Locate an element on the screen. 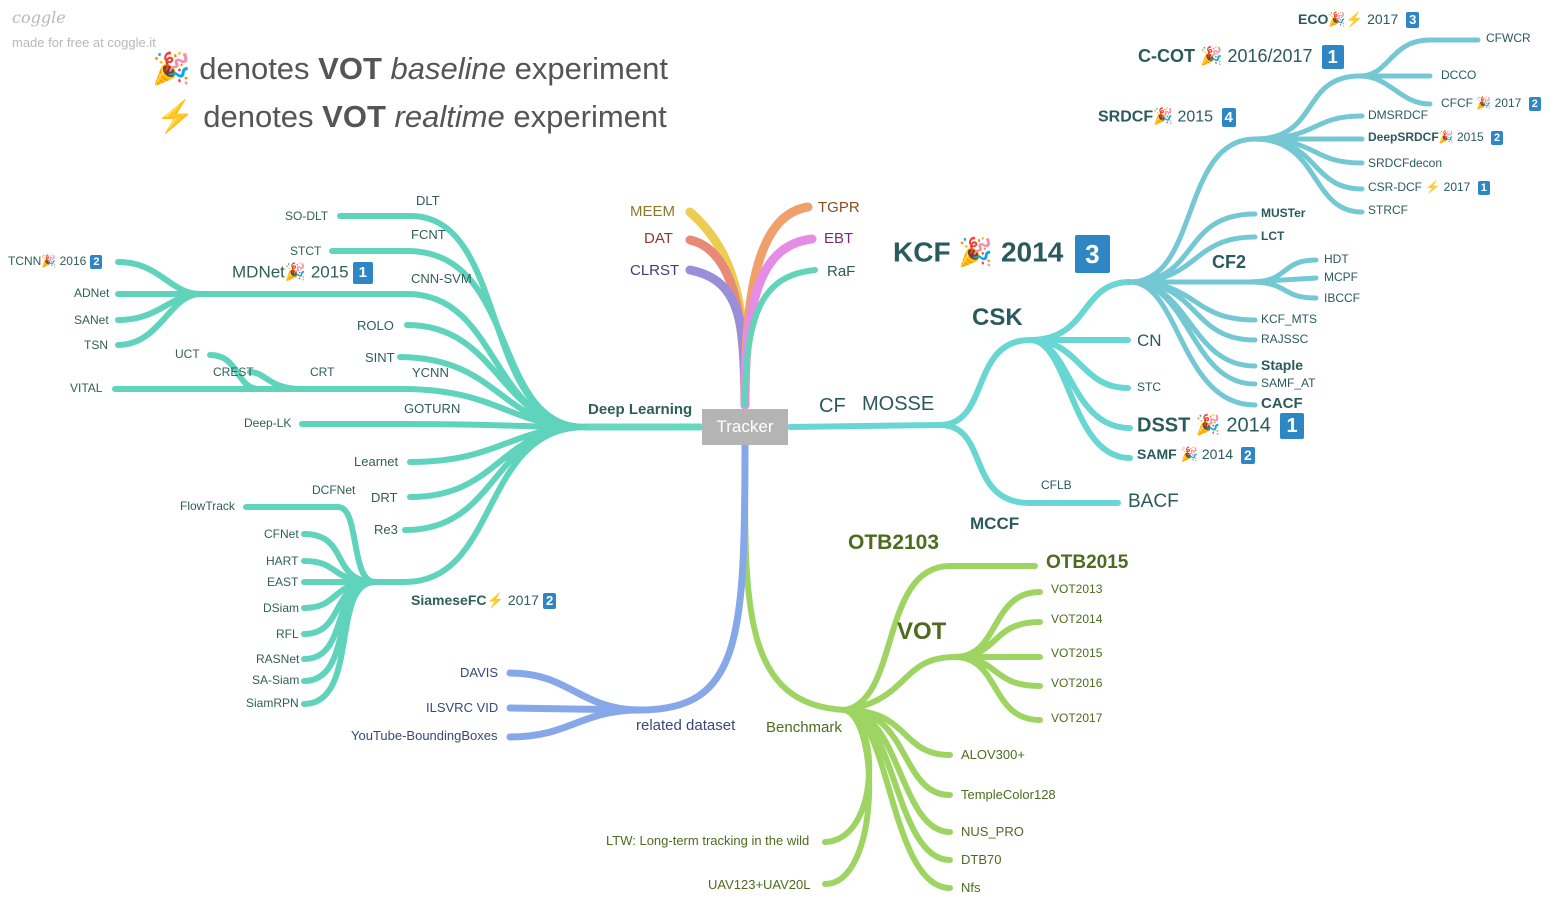 Image resolution: width=1565 pixels, height=902 pixels. node-cflb: CFLB is located at coordinates (1056, 485).